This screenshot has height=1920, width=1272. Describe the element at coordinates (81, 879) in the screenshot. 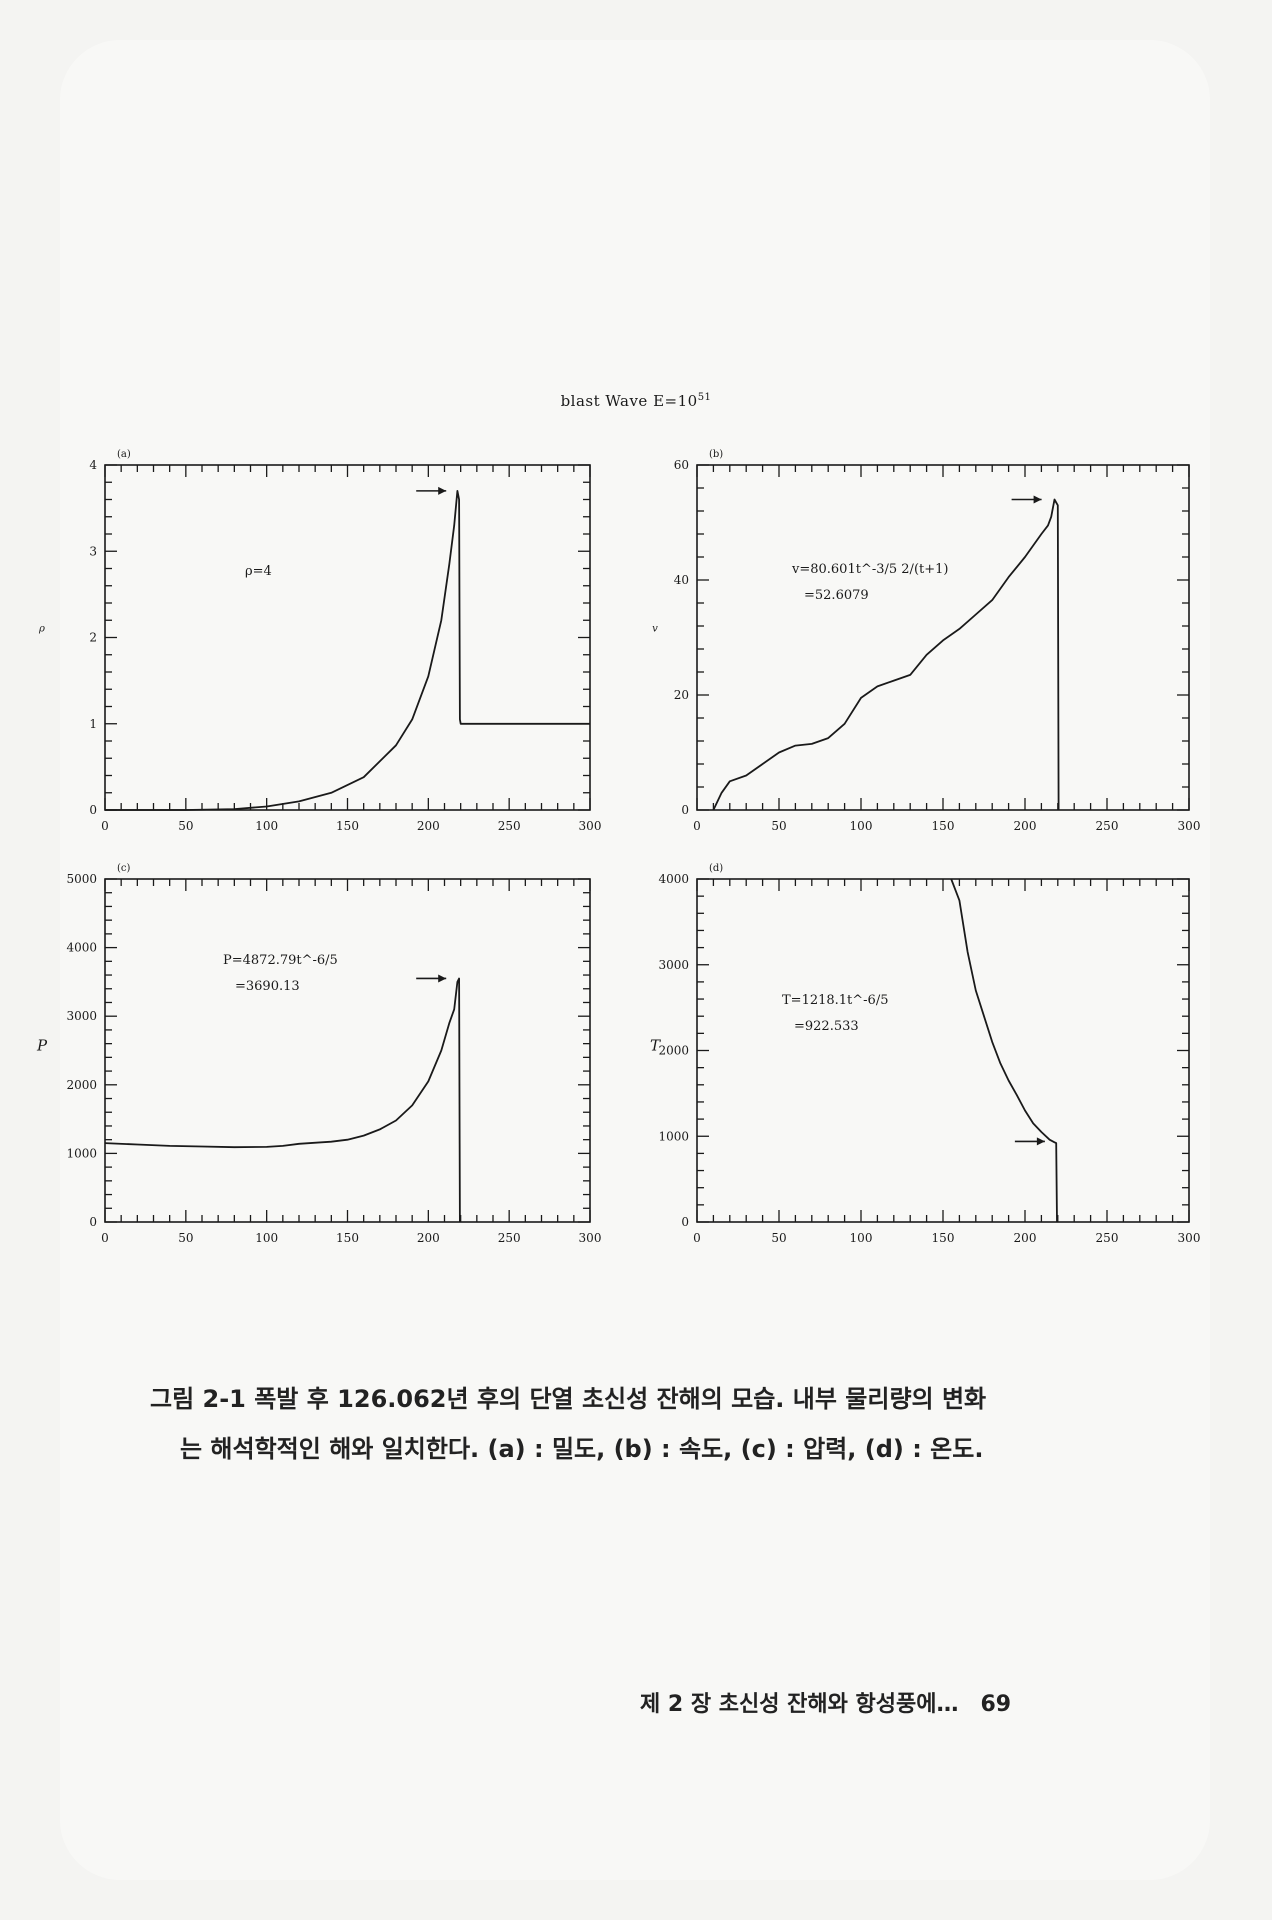

I see `y-tick-label: 5000` at that location.